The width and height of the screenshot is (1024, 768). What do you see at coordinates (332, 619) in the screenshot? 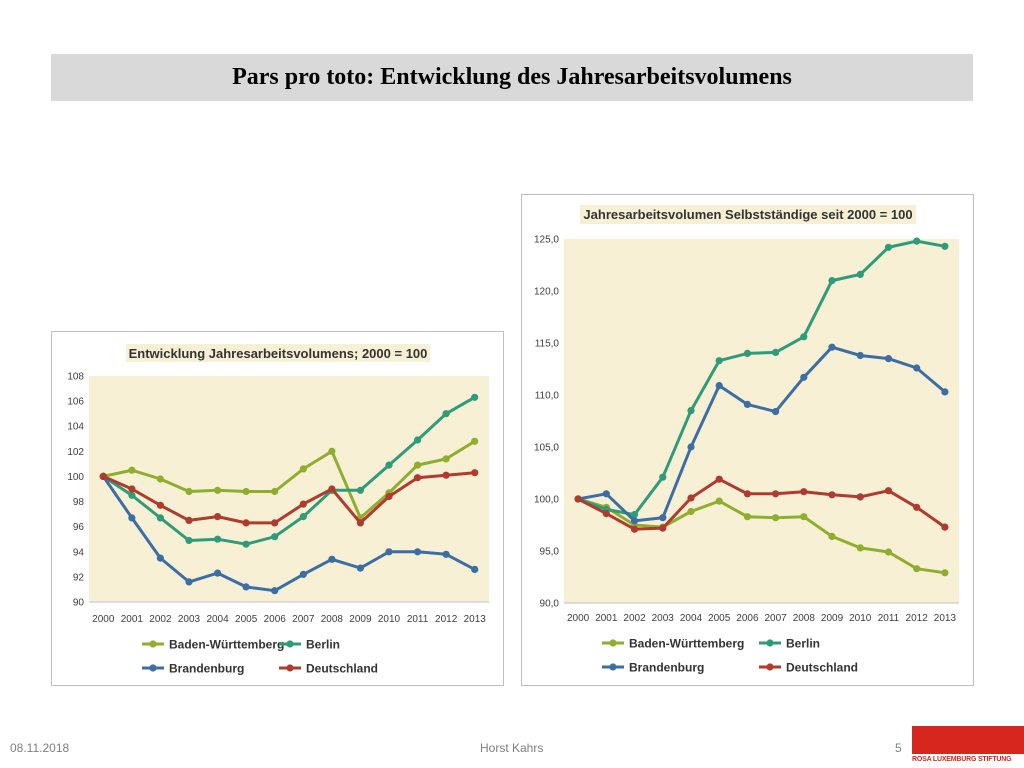
I see `x-tick-label: 2008` at bounding box center [332, 619].